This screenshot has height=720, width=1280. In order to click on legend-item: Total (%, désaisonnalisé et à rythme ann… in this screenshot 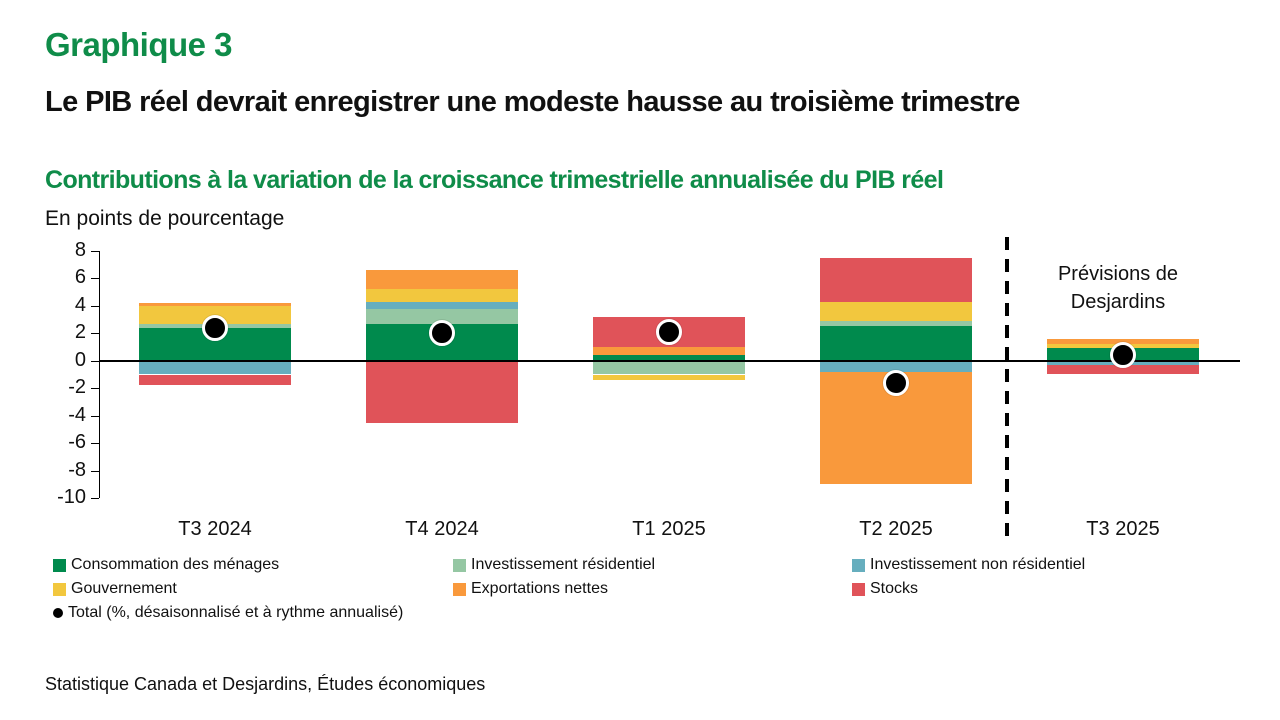, I will do `click(228, 613)`.